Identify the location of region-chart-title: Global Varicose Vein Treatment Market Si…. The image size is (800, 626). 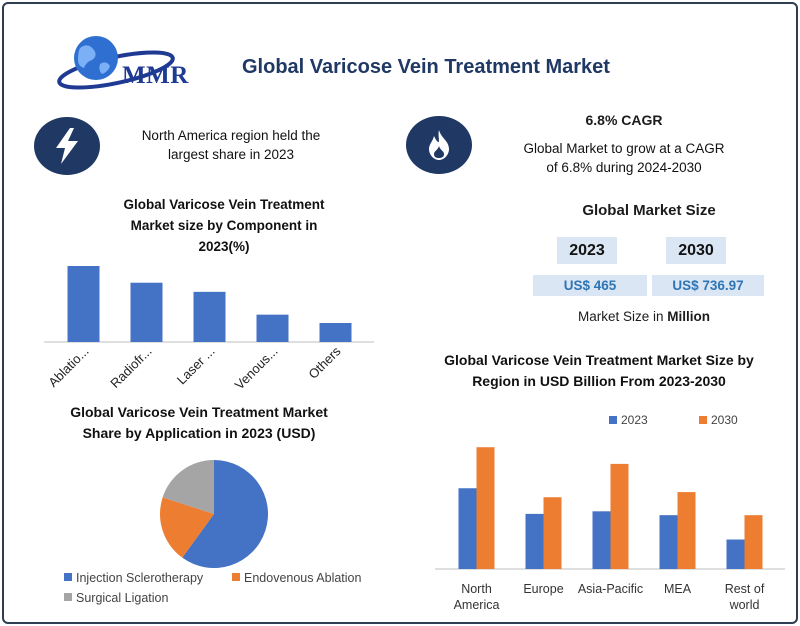
(599, 371).